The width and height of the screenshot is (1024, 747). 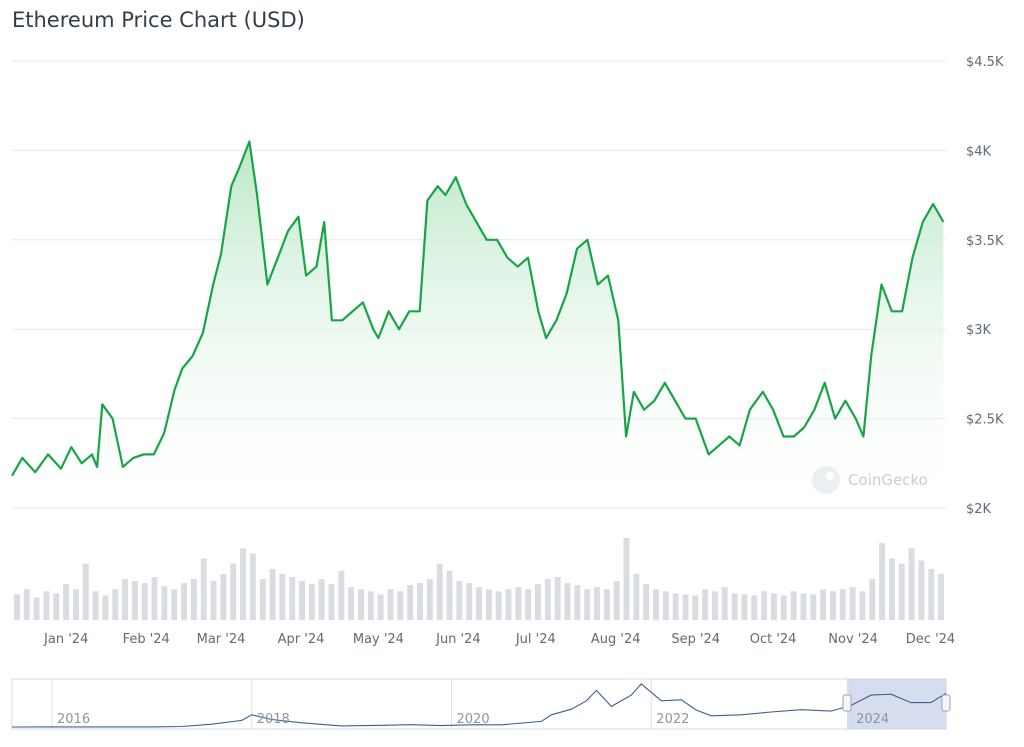 I want to click on navigator-frame, so click(x=479, y=704).